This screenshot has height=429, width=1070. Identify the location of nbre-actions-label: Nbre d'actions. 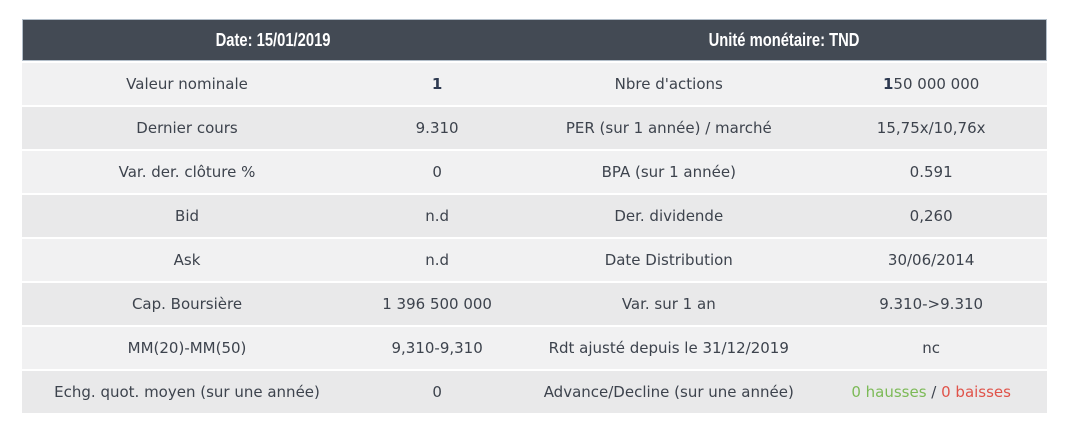
(668, 84).